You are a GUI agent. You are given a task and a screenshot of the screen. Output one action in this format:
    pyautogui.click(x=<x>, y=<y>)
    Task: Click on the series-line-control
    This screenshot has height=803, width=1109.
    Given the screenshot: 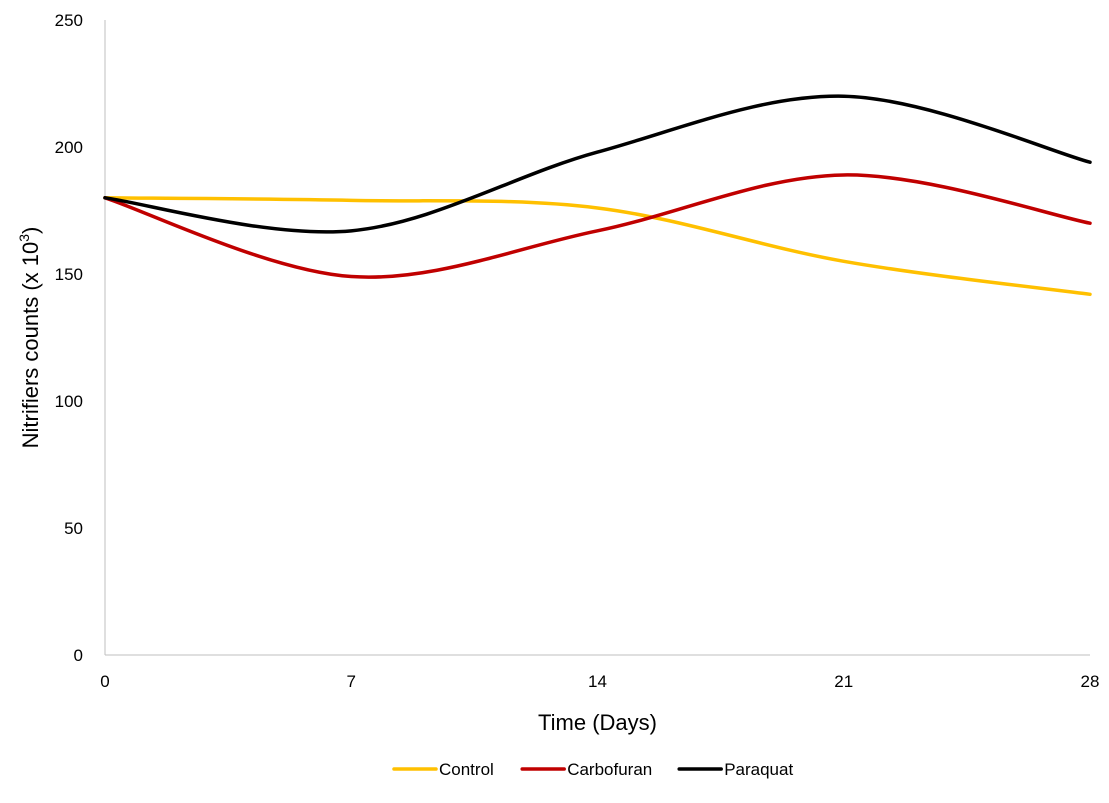 What is the action you would take?
    pyautogui.click(x=597, y=246)
    